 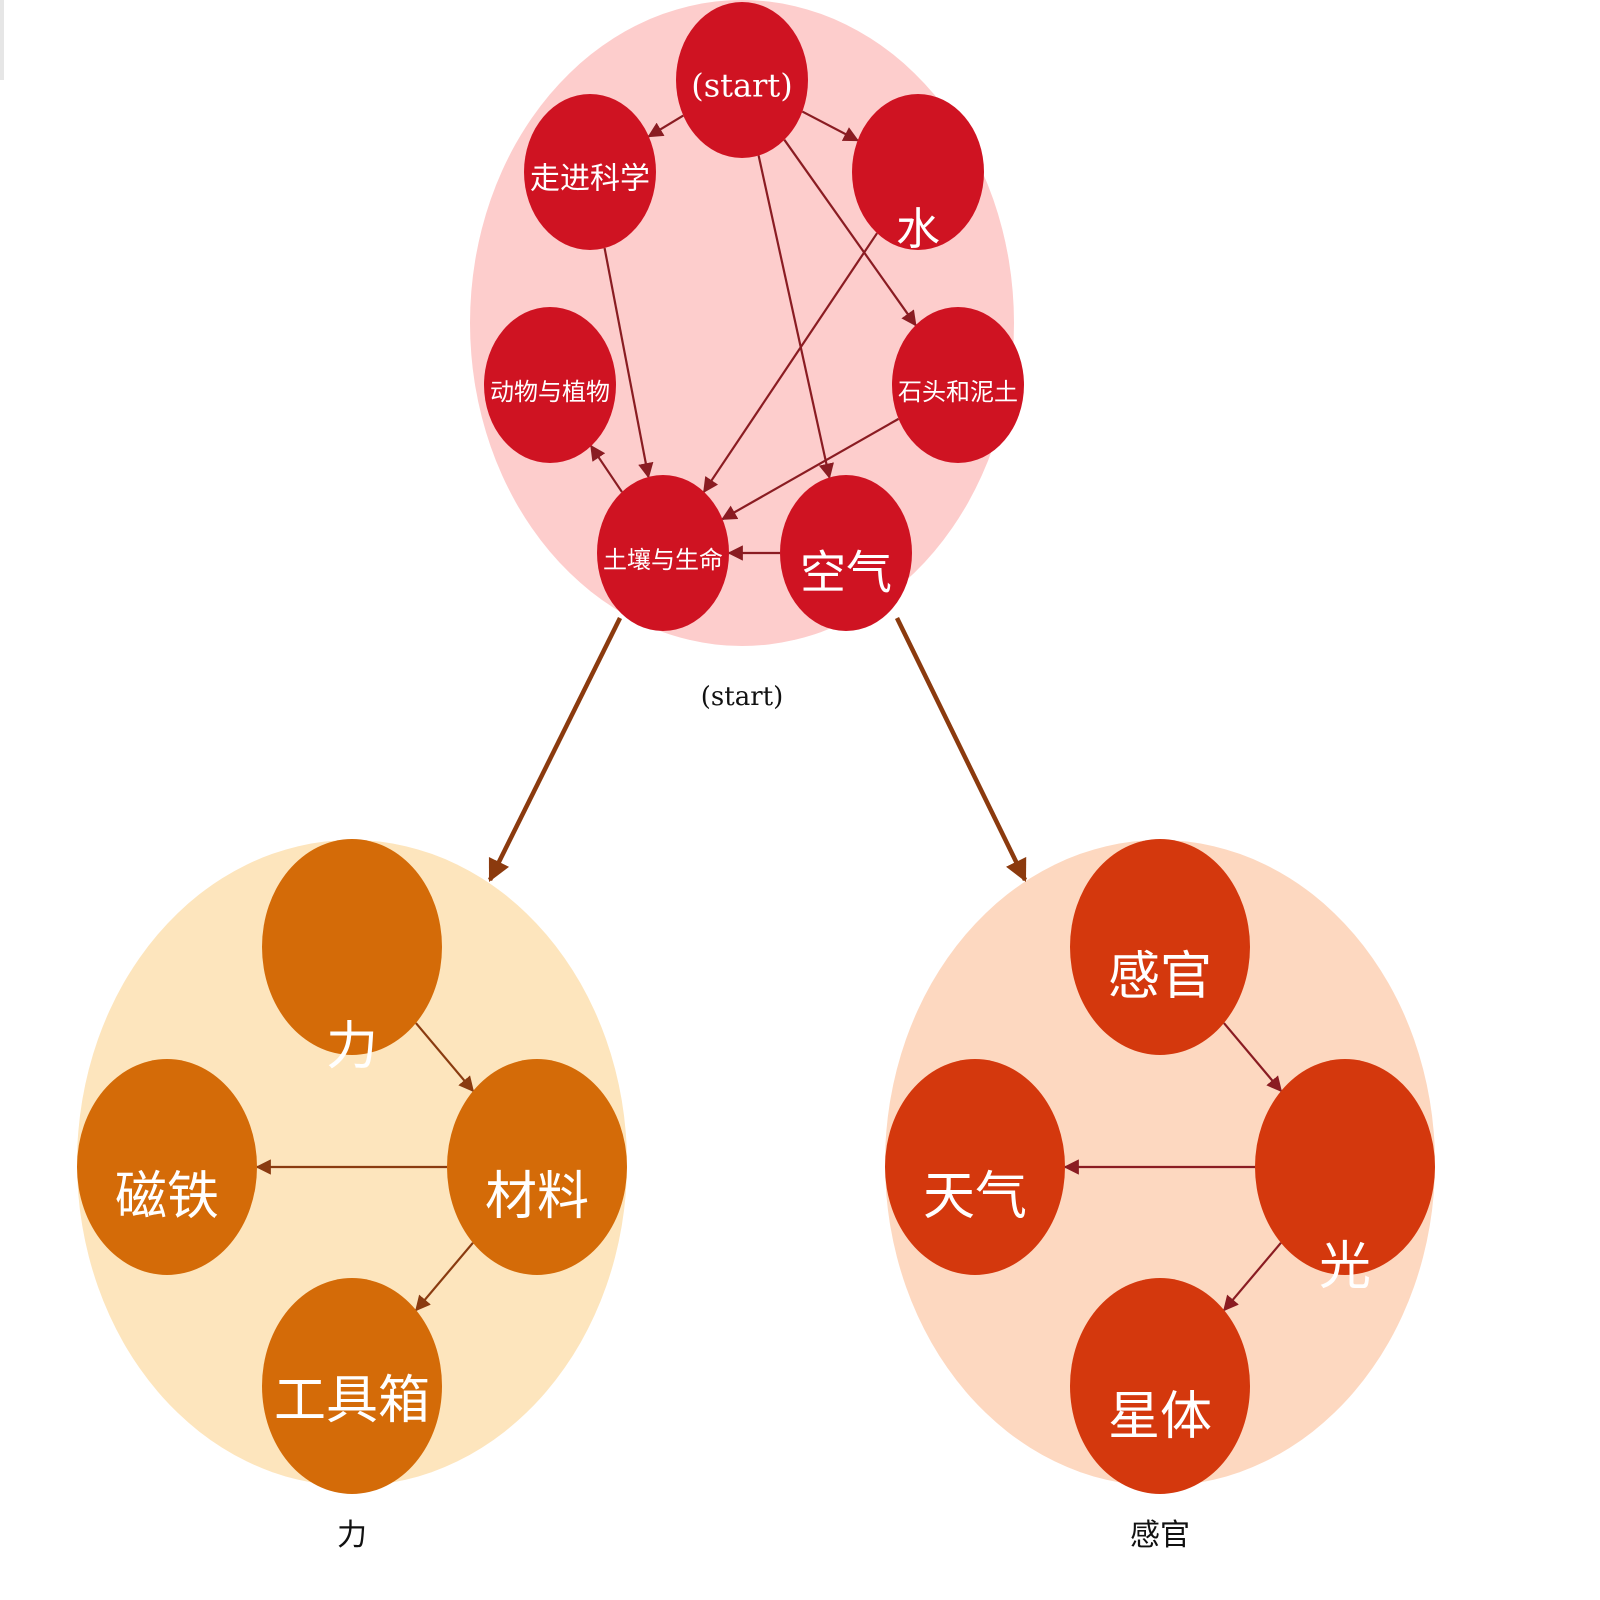 I want to click on edge-zjkx-to-trsm, so click(x=628, y=363).